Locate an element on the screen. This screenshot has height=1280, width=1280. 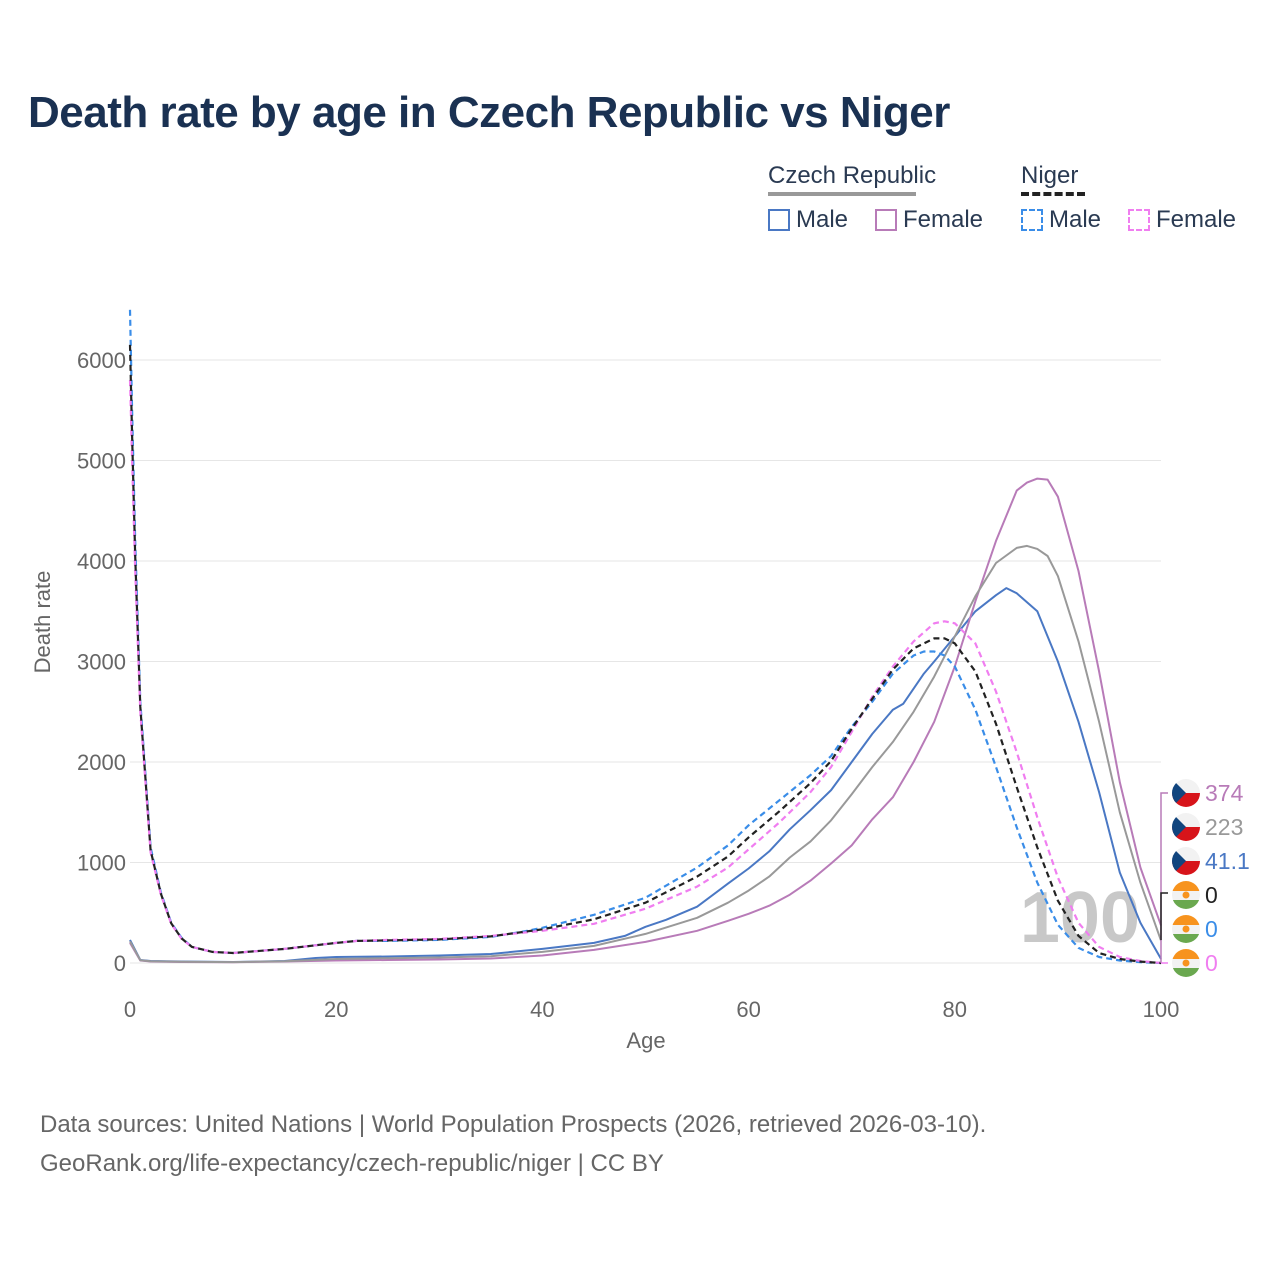
legend-item-niger-female: Female is located at coordinates (1182, 220).